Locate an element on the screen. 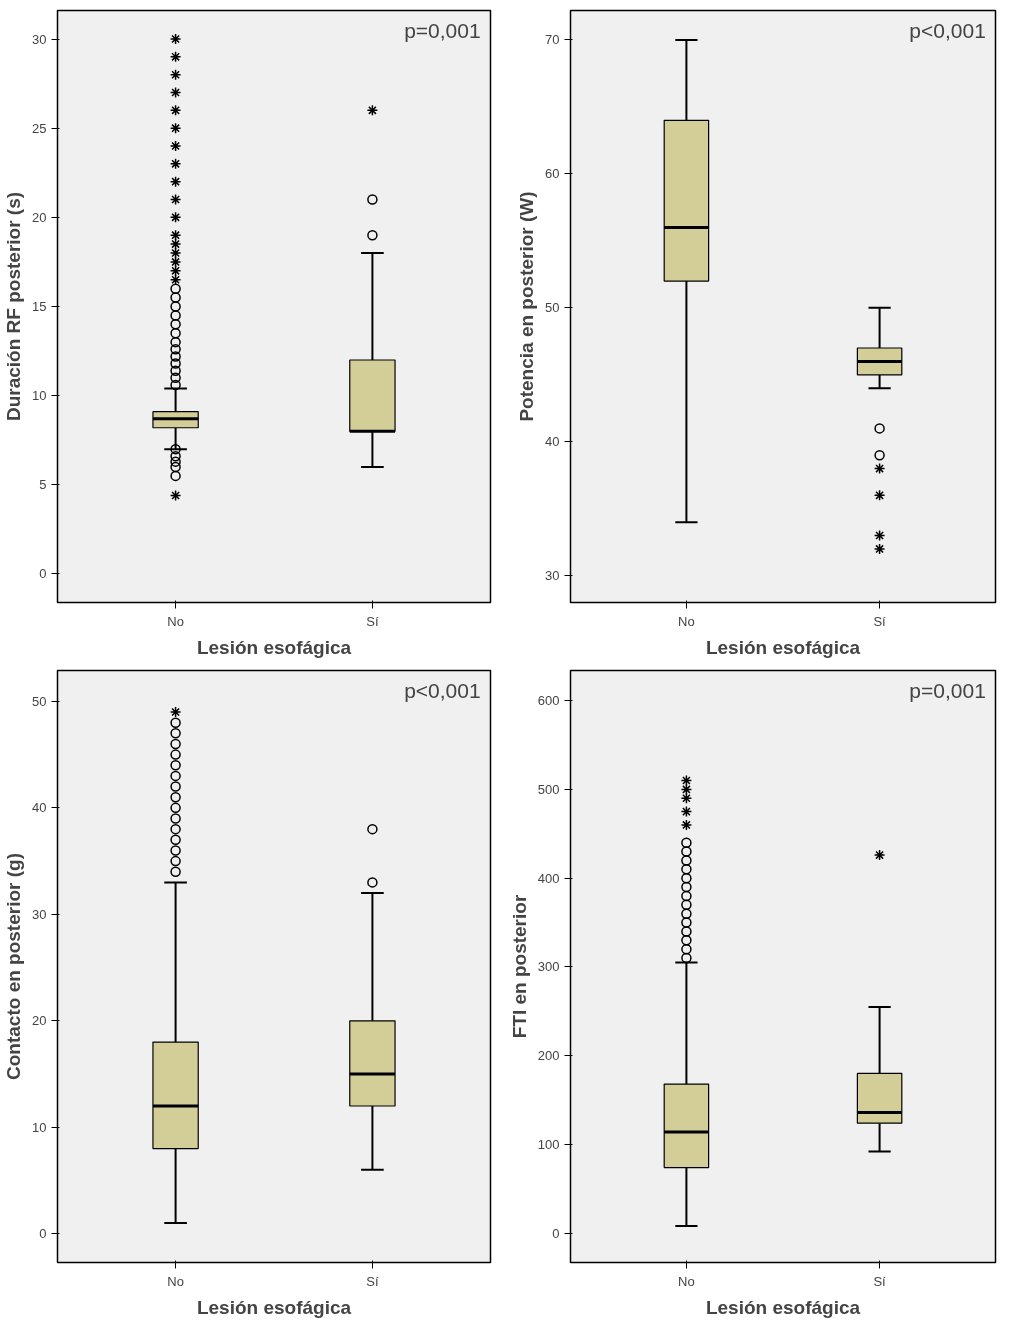  y-tick-label: 25 is located at coordinates (39, 128).